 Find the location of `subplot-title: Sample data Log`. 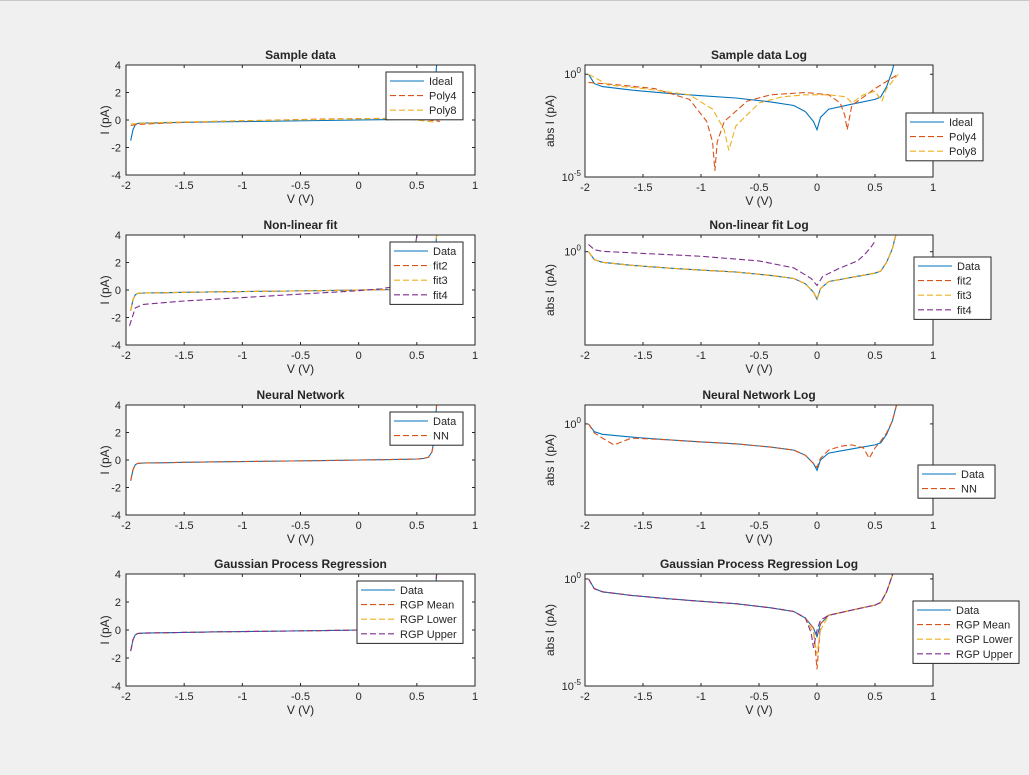

subplot-title: Sample data Log is located at coordinates (759, 55).